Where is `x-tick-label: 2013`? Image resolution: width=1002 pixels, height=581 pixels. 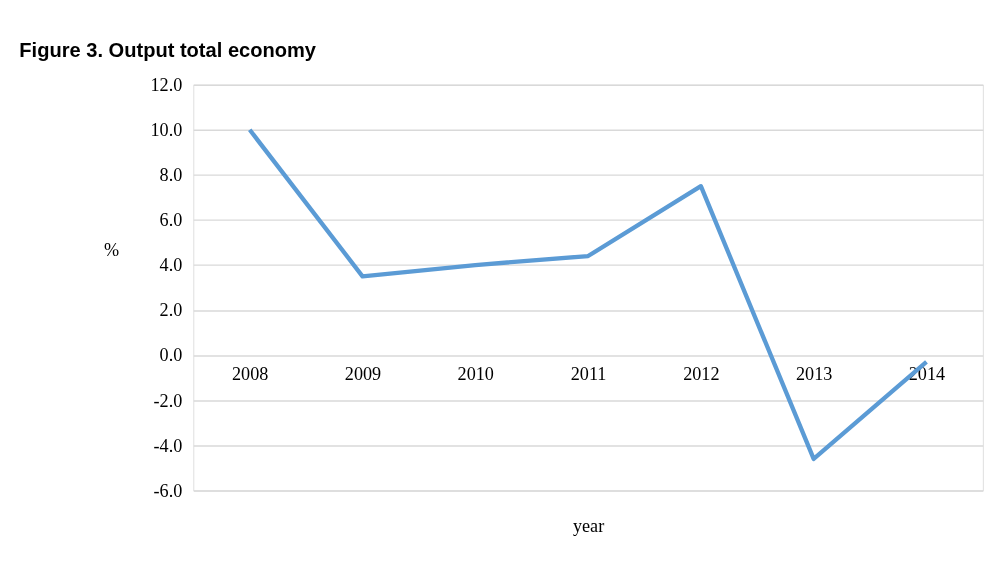 x-tick-label: 2013 is located at coordinates (814, 373).